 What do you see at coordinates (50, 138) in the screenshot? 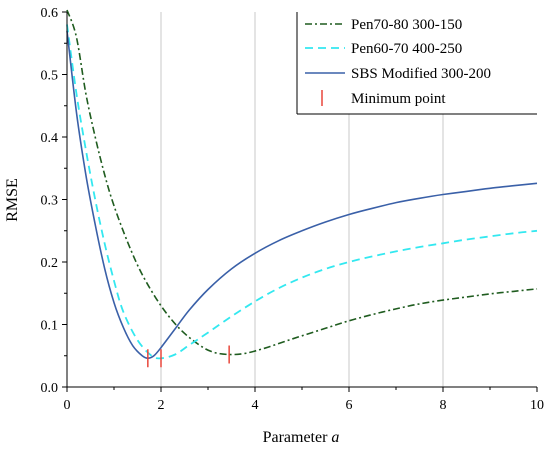
I see `y-tick-label: 0.4` at bounding box center [50, 138].